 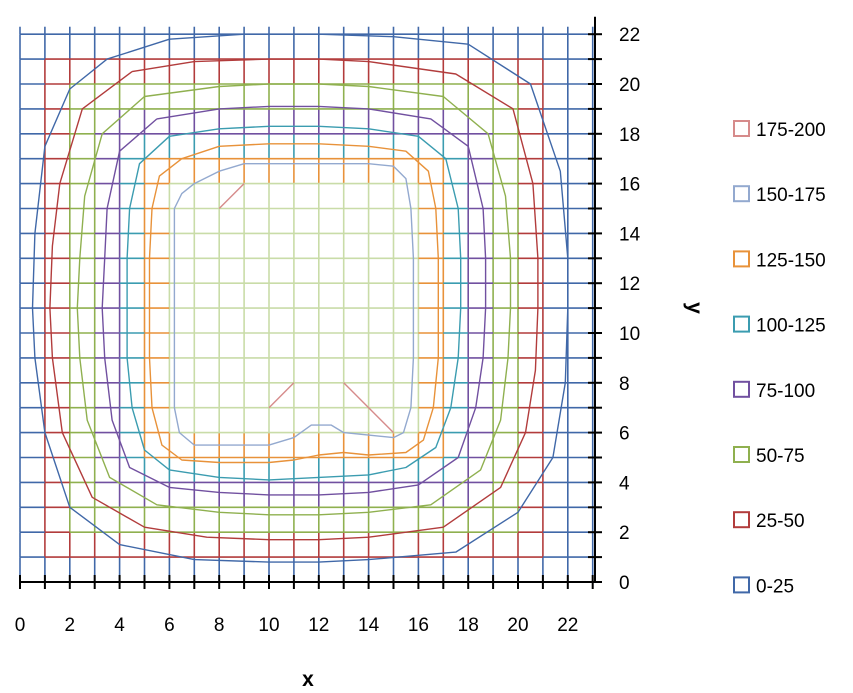 What do you see at coordinates (70, 625) in the screenshot?
I see `x-tick-label: 2` at bounding box center [70, 625].